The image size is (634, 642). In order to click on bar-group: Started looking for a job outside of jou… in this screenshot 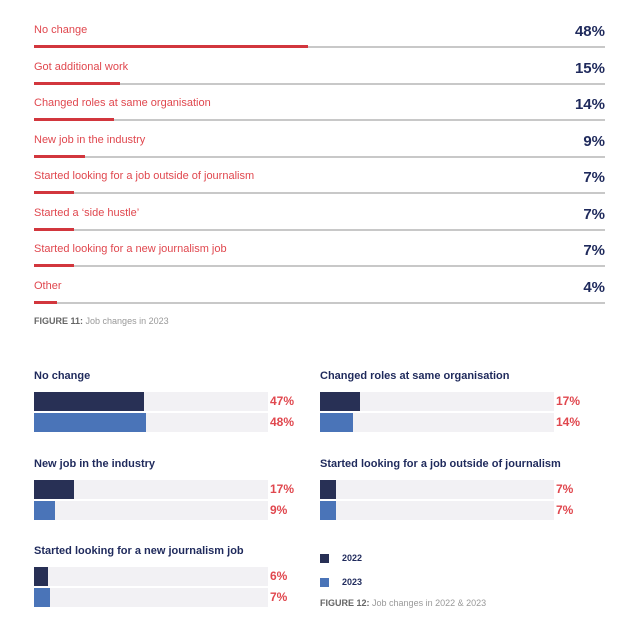, I will do `click(460, 498)`.